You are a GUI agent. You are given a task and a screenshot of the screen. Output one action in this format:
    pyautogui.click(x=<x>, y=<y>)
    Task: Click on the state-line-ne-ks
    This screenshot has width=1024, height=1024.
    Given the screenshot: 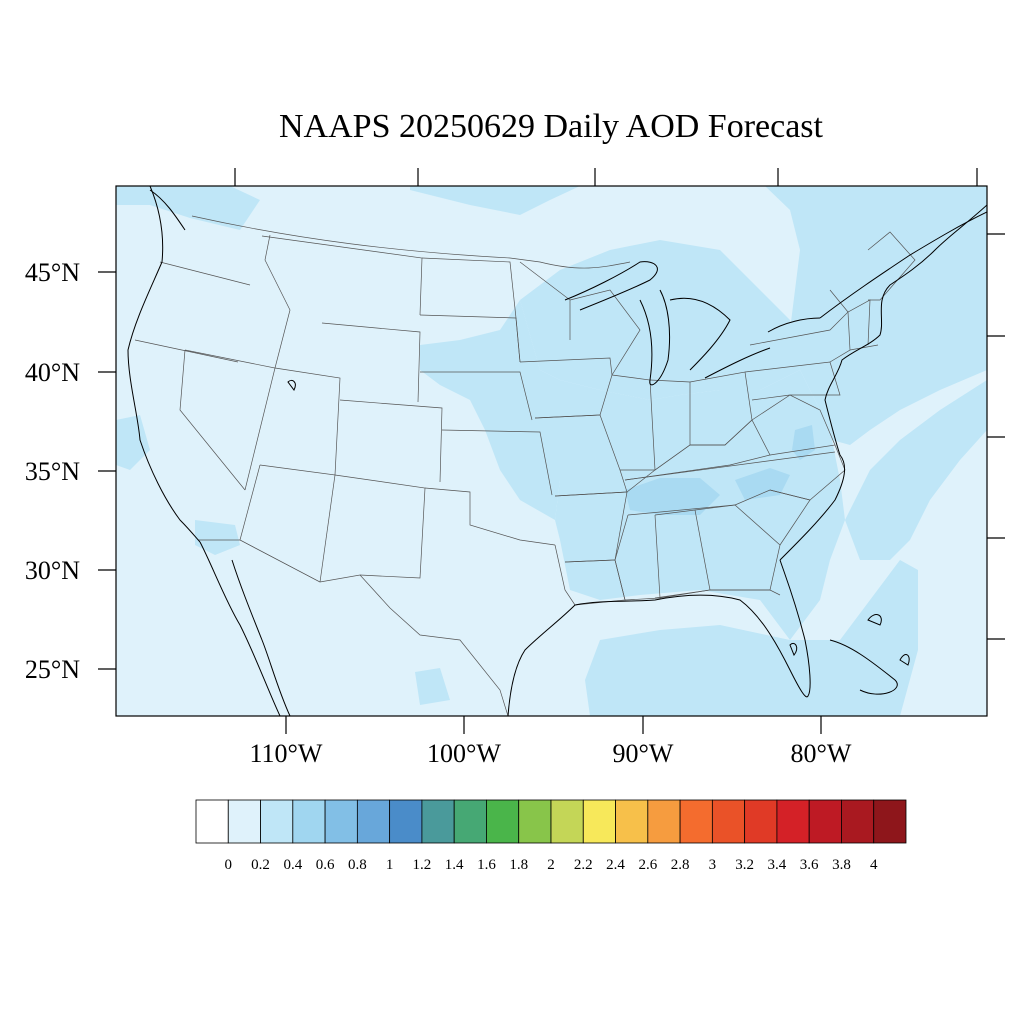 What is the action you would take?
    pyautogui.click(x=476, y=396)
    